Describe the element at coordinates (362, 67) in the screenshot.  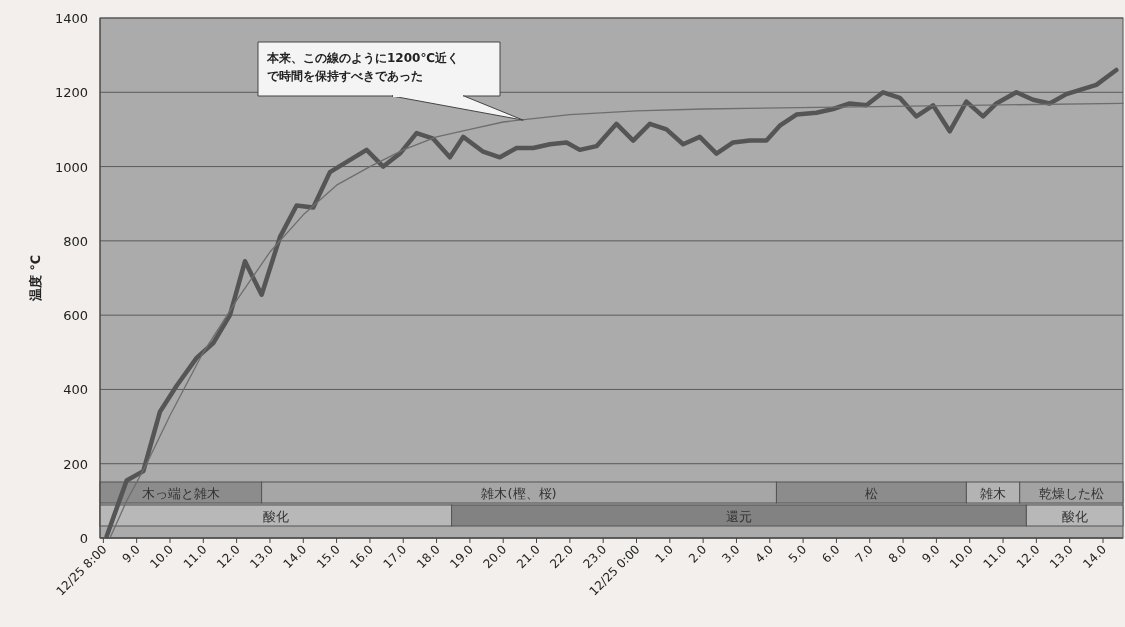
I see `annotation: 本来、この線のように1200℃近くで時間を保持すべきであった` at that location.